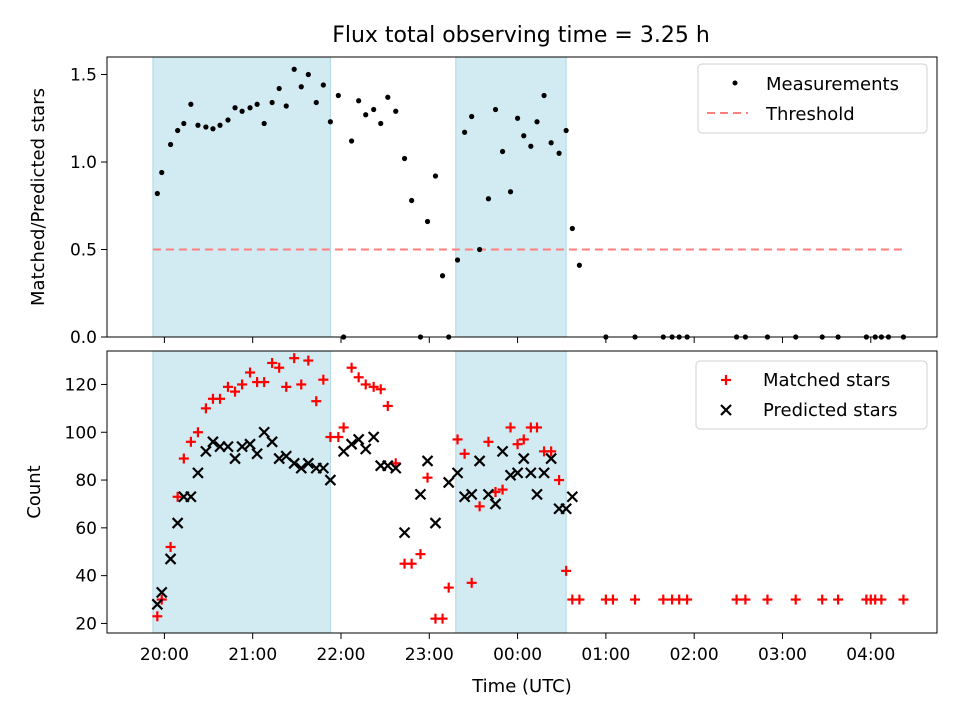 This screenshot has width=960, height=720. What do you see at coordinates (521, 35) in the screenshot?
I see `chart-title: Flux total observing time = 3.25 h` at bounding box center [521, 35].